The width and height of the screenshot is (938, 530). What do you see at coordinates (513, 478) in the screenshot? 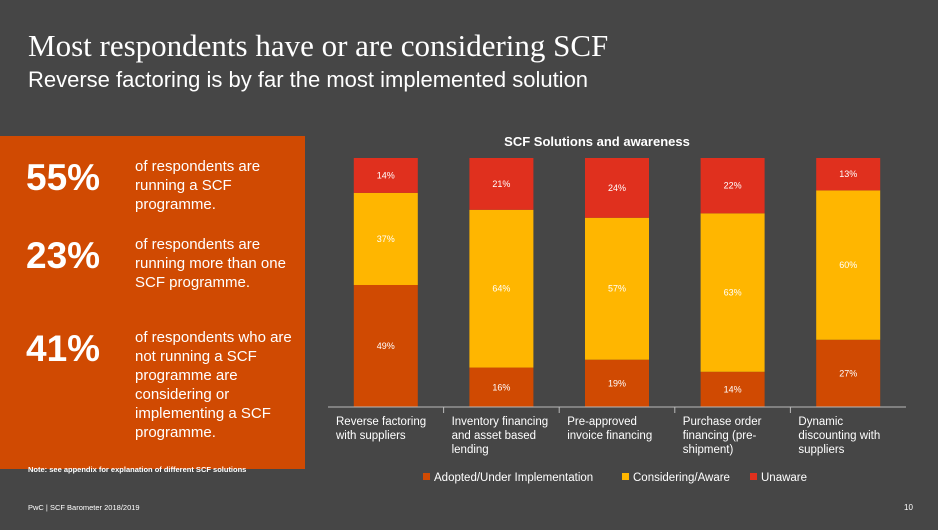
I see `legend-label-adopted: Adopted/Under Implementation` at bounding box center [513, 478].